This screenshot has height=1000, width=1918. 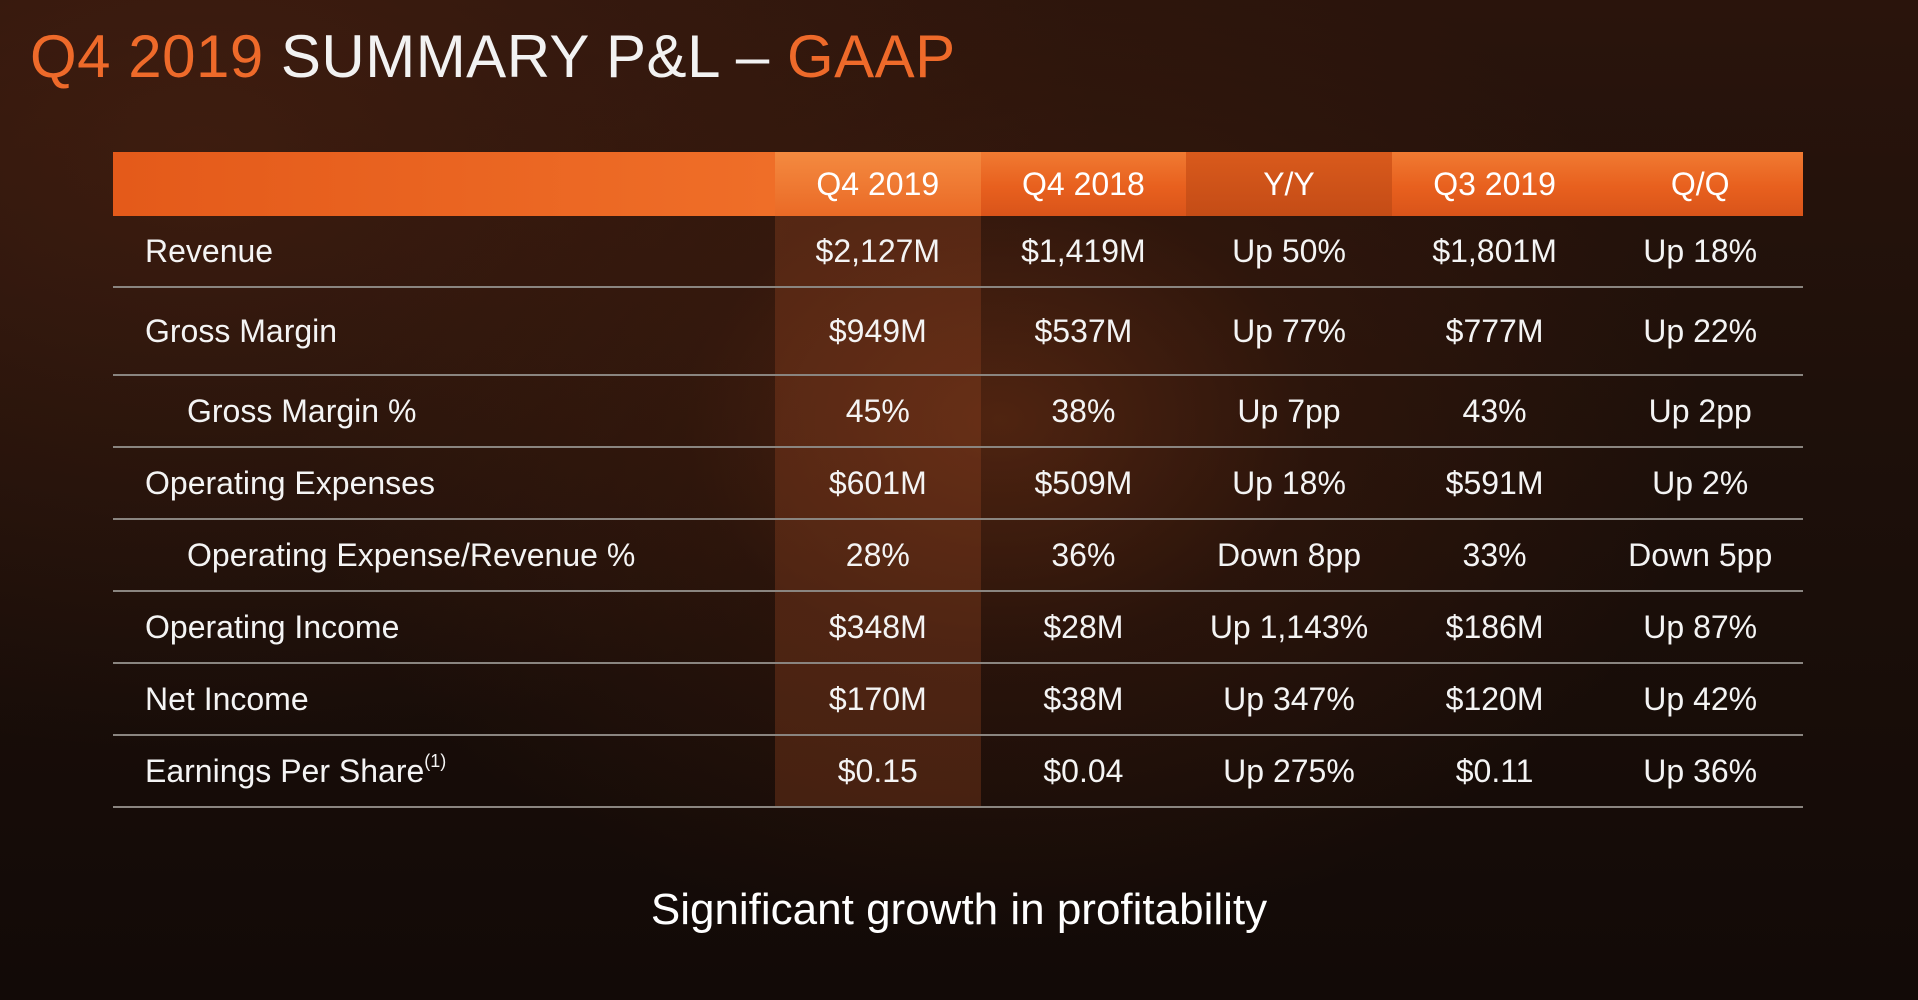 What do you see at coordinates (1083, 411) in the screenshot?
I see `cell-q4-2018: 38%` at bounding box center [1083, 411].